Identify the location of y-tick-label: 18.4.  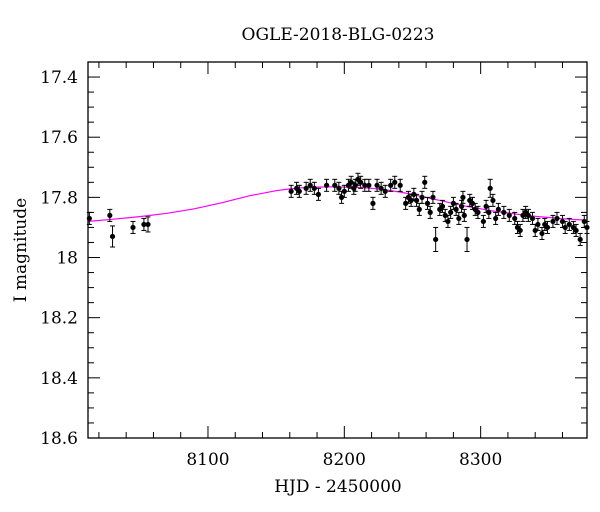
(59, 379).